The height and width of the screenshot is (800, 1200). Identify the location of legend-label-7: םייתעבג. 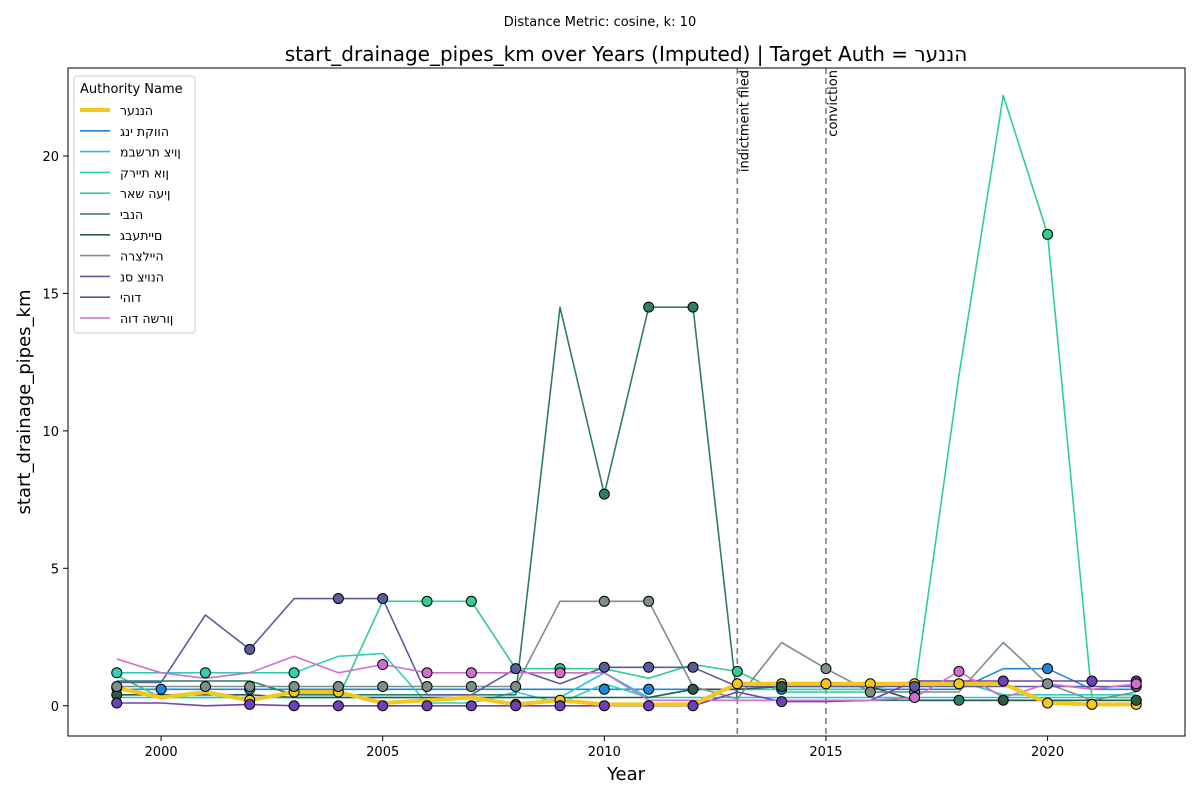
(141, 235).